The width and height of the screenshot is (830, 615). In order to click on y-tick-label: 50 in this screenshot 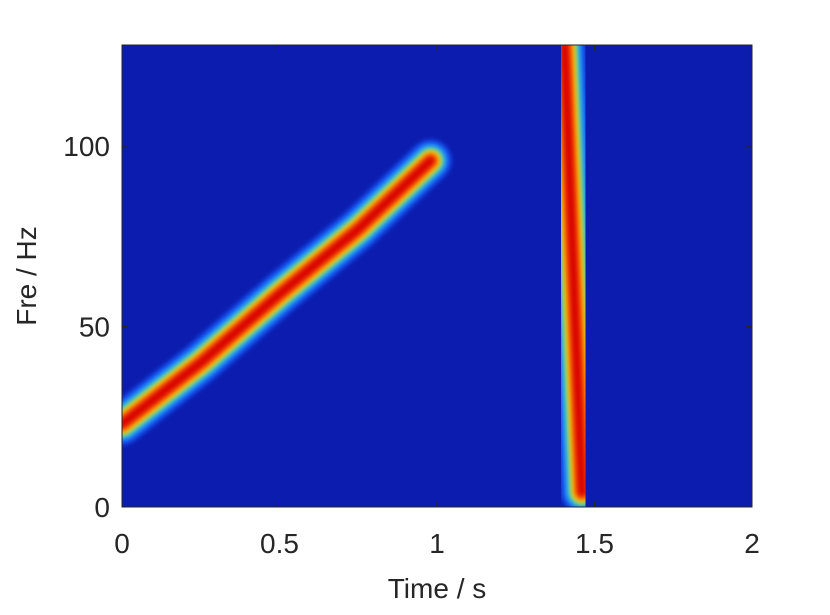, I will do `click(94, 327)`.